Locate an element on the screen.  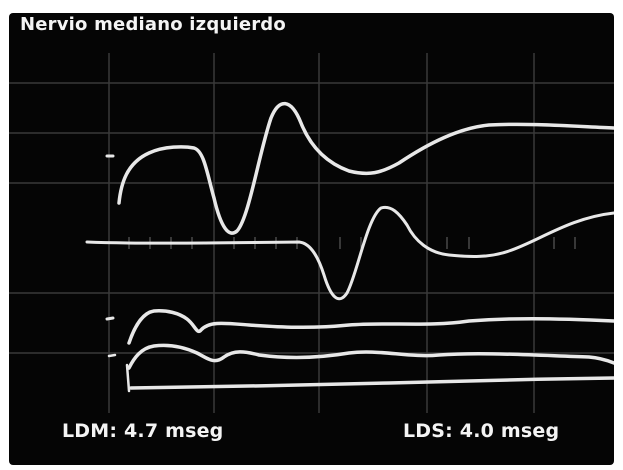
trace-3-marker is located at coordinates (110, 318).